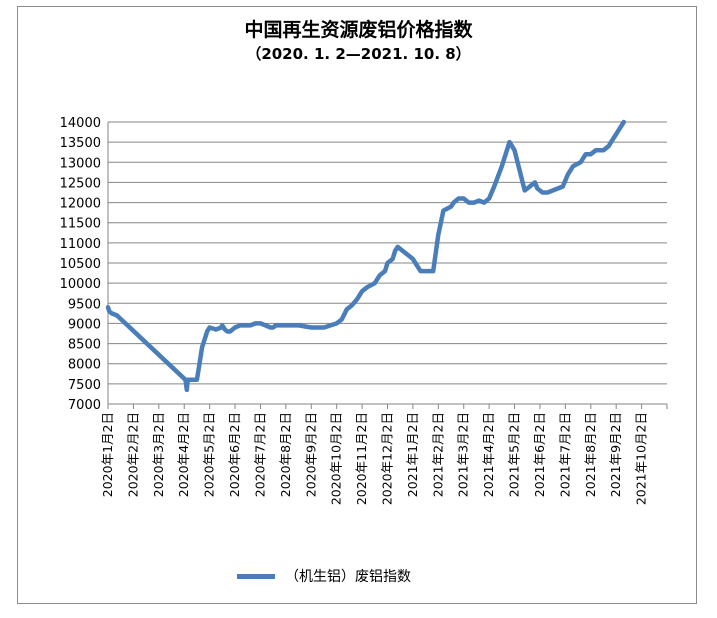 The image size is (717, 618). Describe the element at coordinates (132, 454) in the screenshot. I see `x-tick-label: 2020年2月2日` at that location.